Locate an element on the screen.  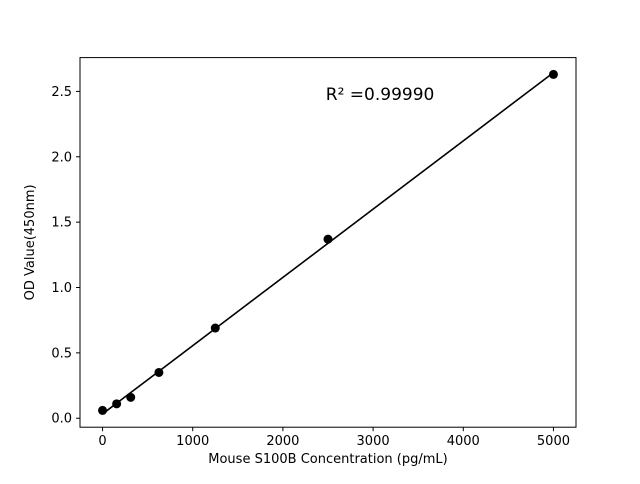
x-tick-label: 5000 is located at coordinates (553, 441).